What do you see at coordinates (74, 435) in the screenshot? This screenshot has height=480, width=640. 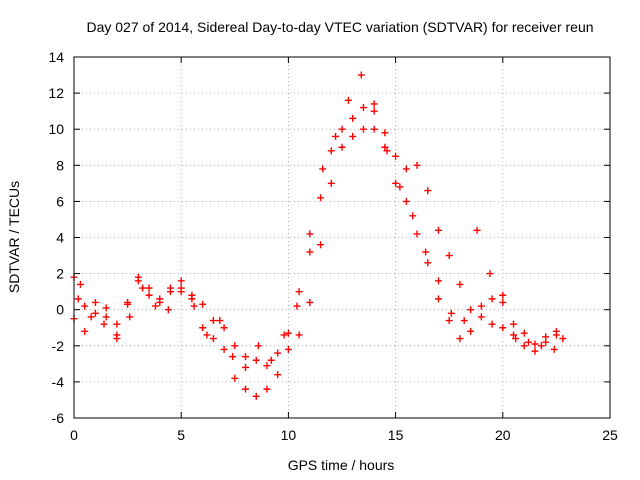 I see `x-tick-label: 0` at bounding box center [74, 435].